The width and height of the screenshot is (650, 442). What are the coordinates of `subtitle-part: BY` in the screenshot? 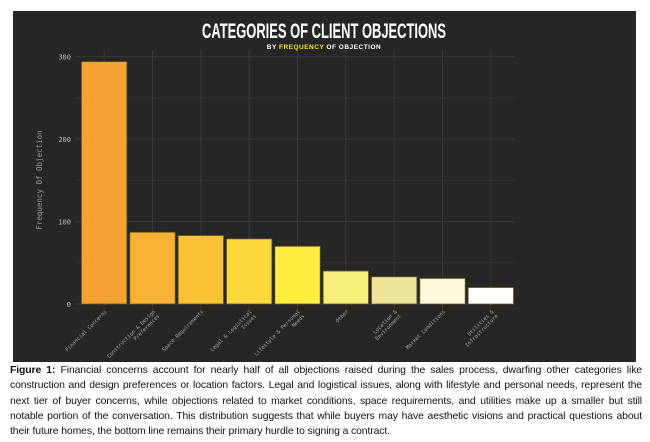 It's located at (273, 47).